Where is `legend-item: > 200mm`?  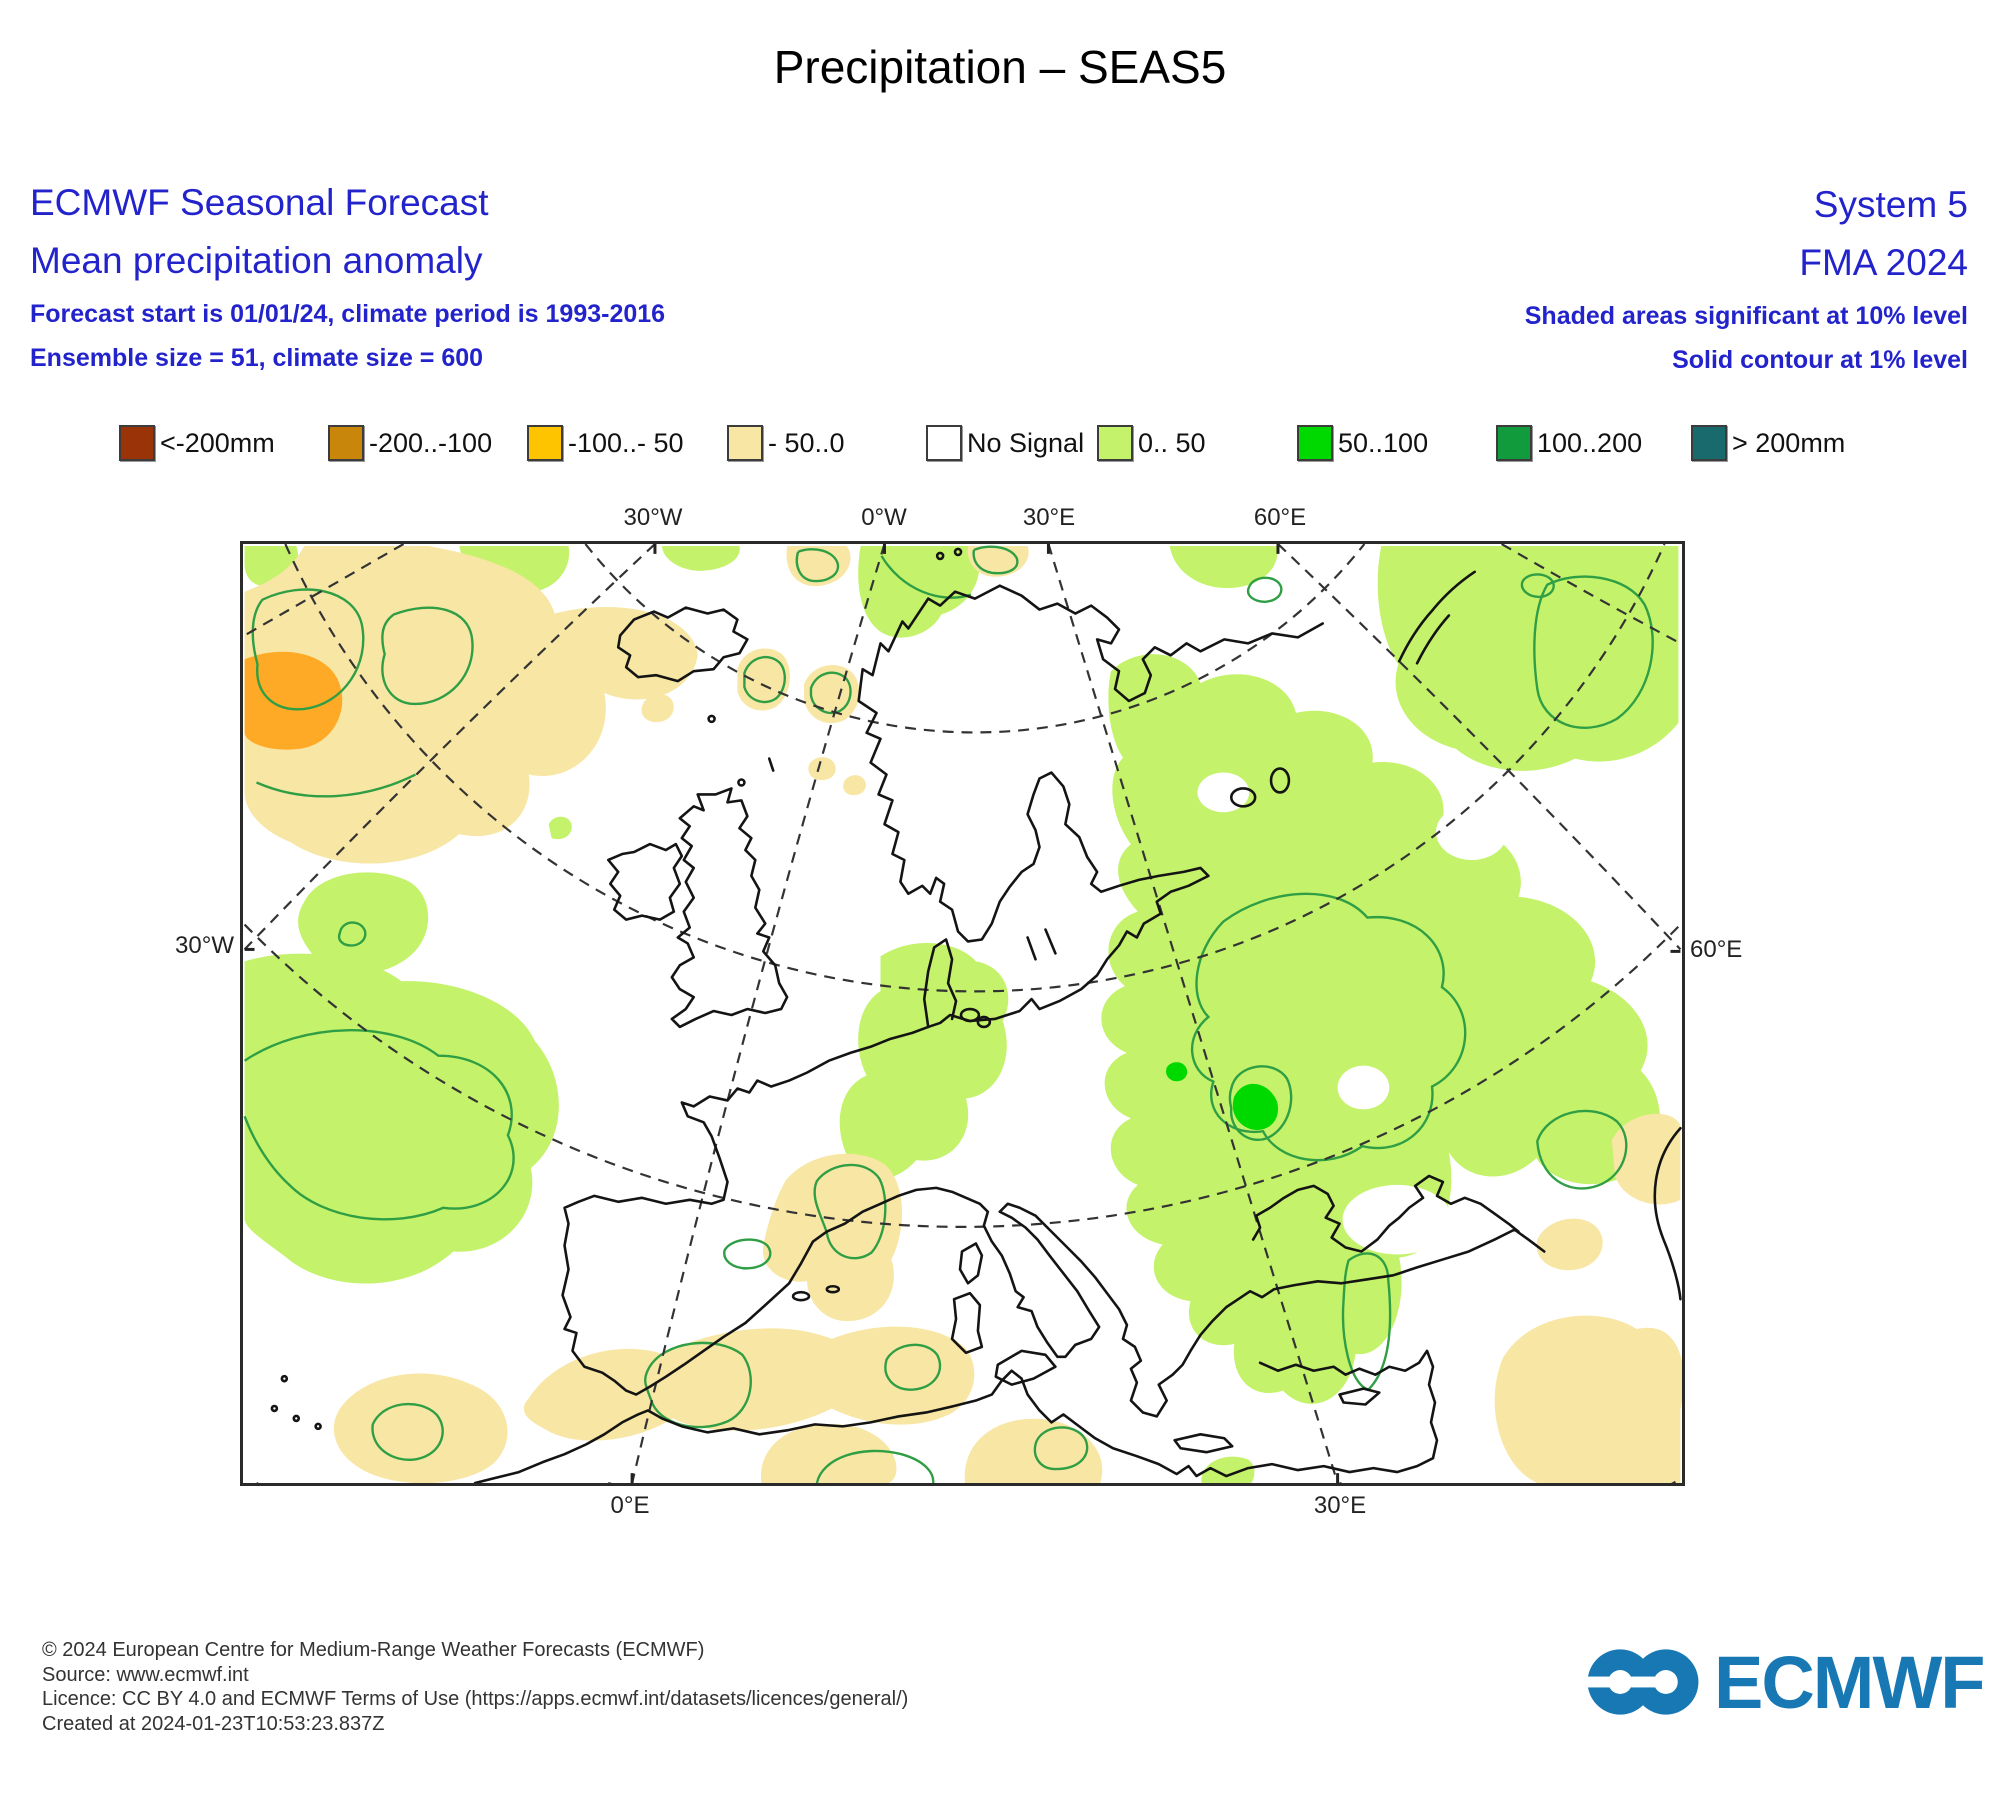 legend-item: > 200mm is located at coordinates (1768, 443).